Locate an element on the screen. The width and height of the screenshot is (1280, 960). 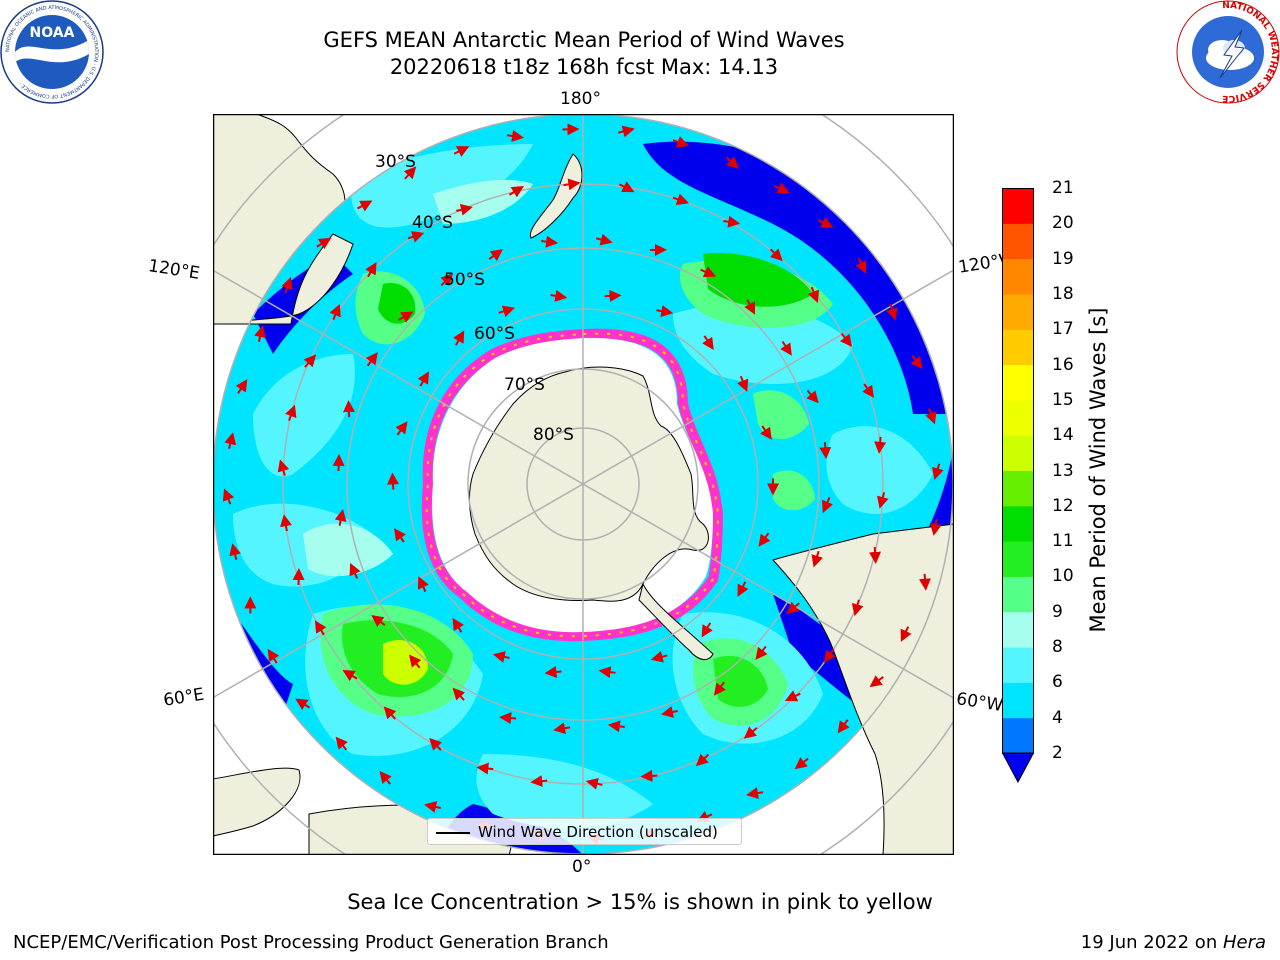
footer-host: Hera is located at coordinates (1244, 942).